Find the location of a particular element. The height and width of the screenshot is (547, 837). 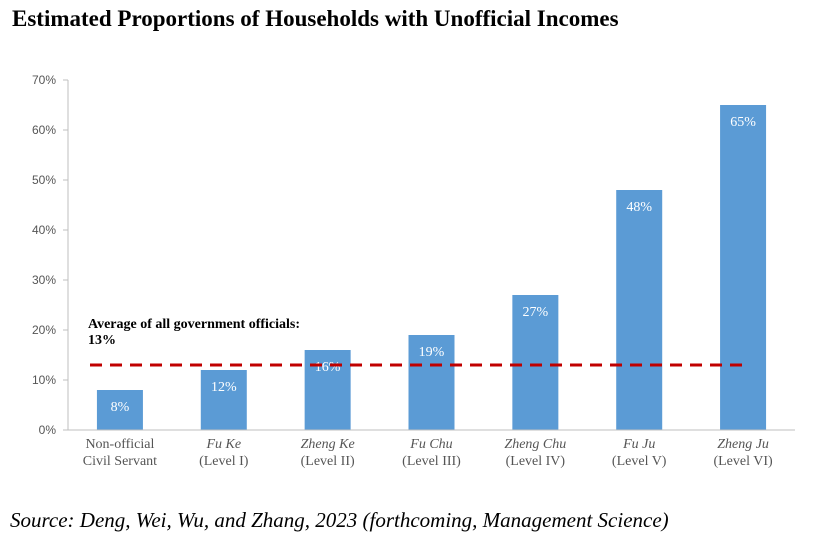

bar-value-label: 12% is located at coordinates (224, 387).